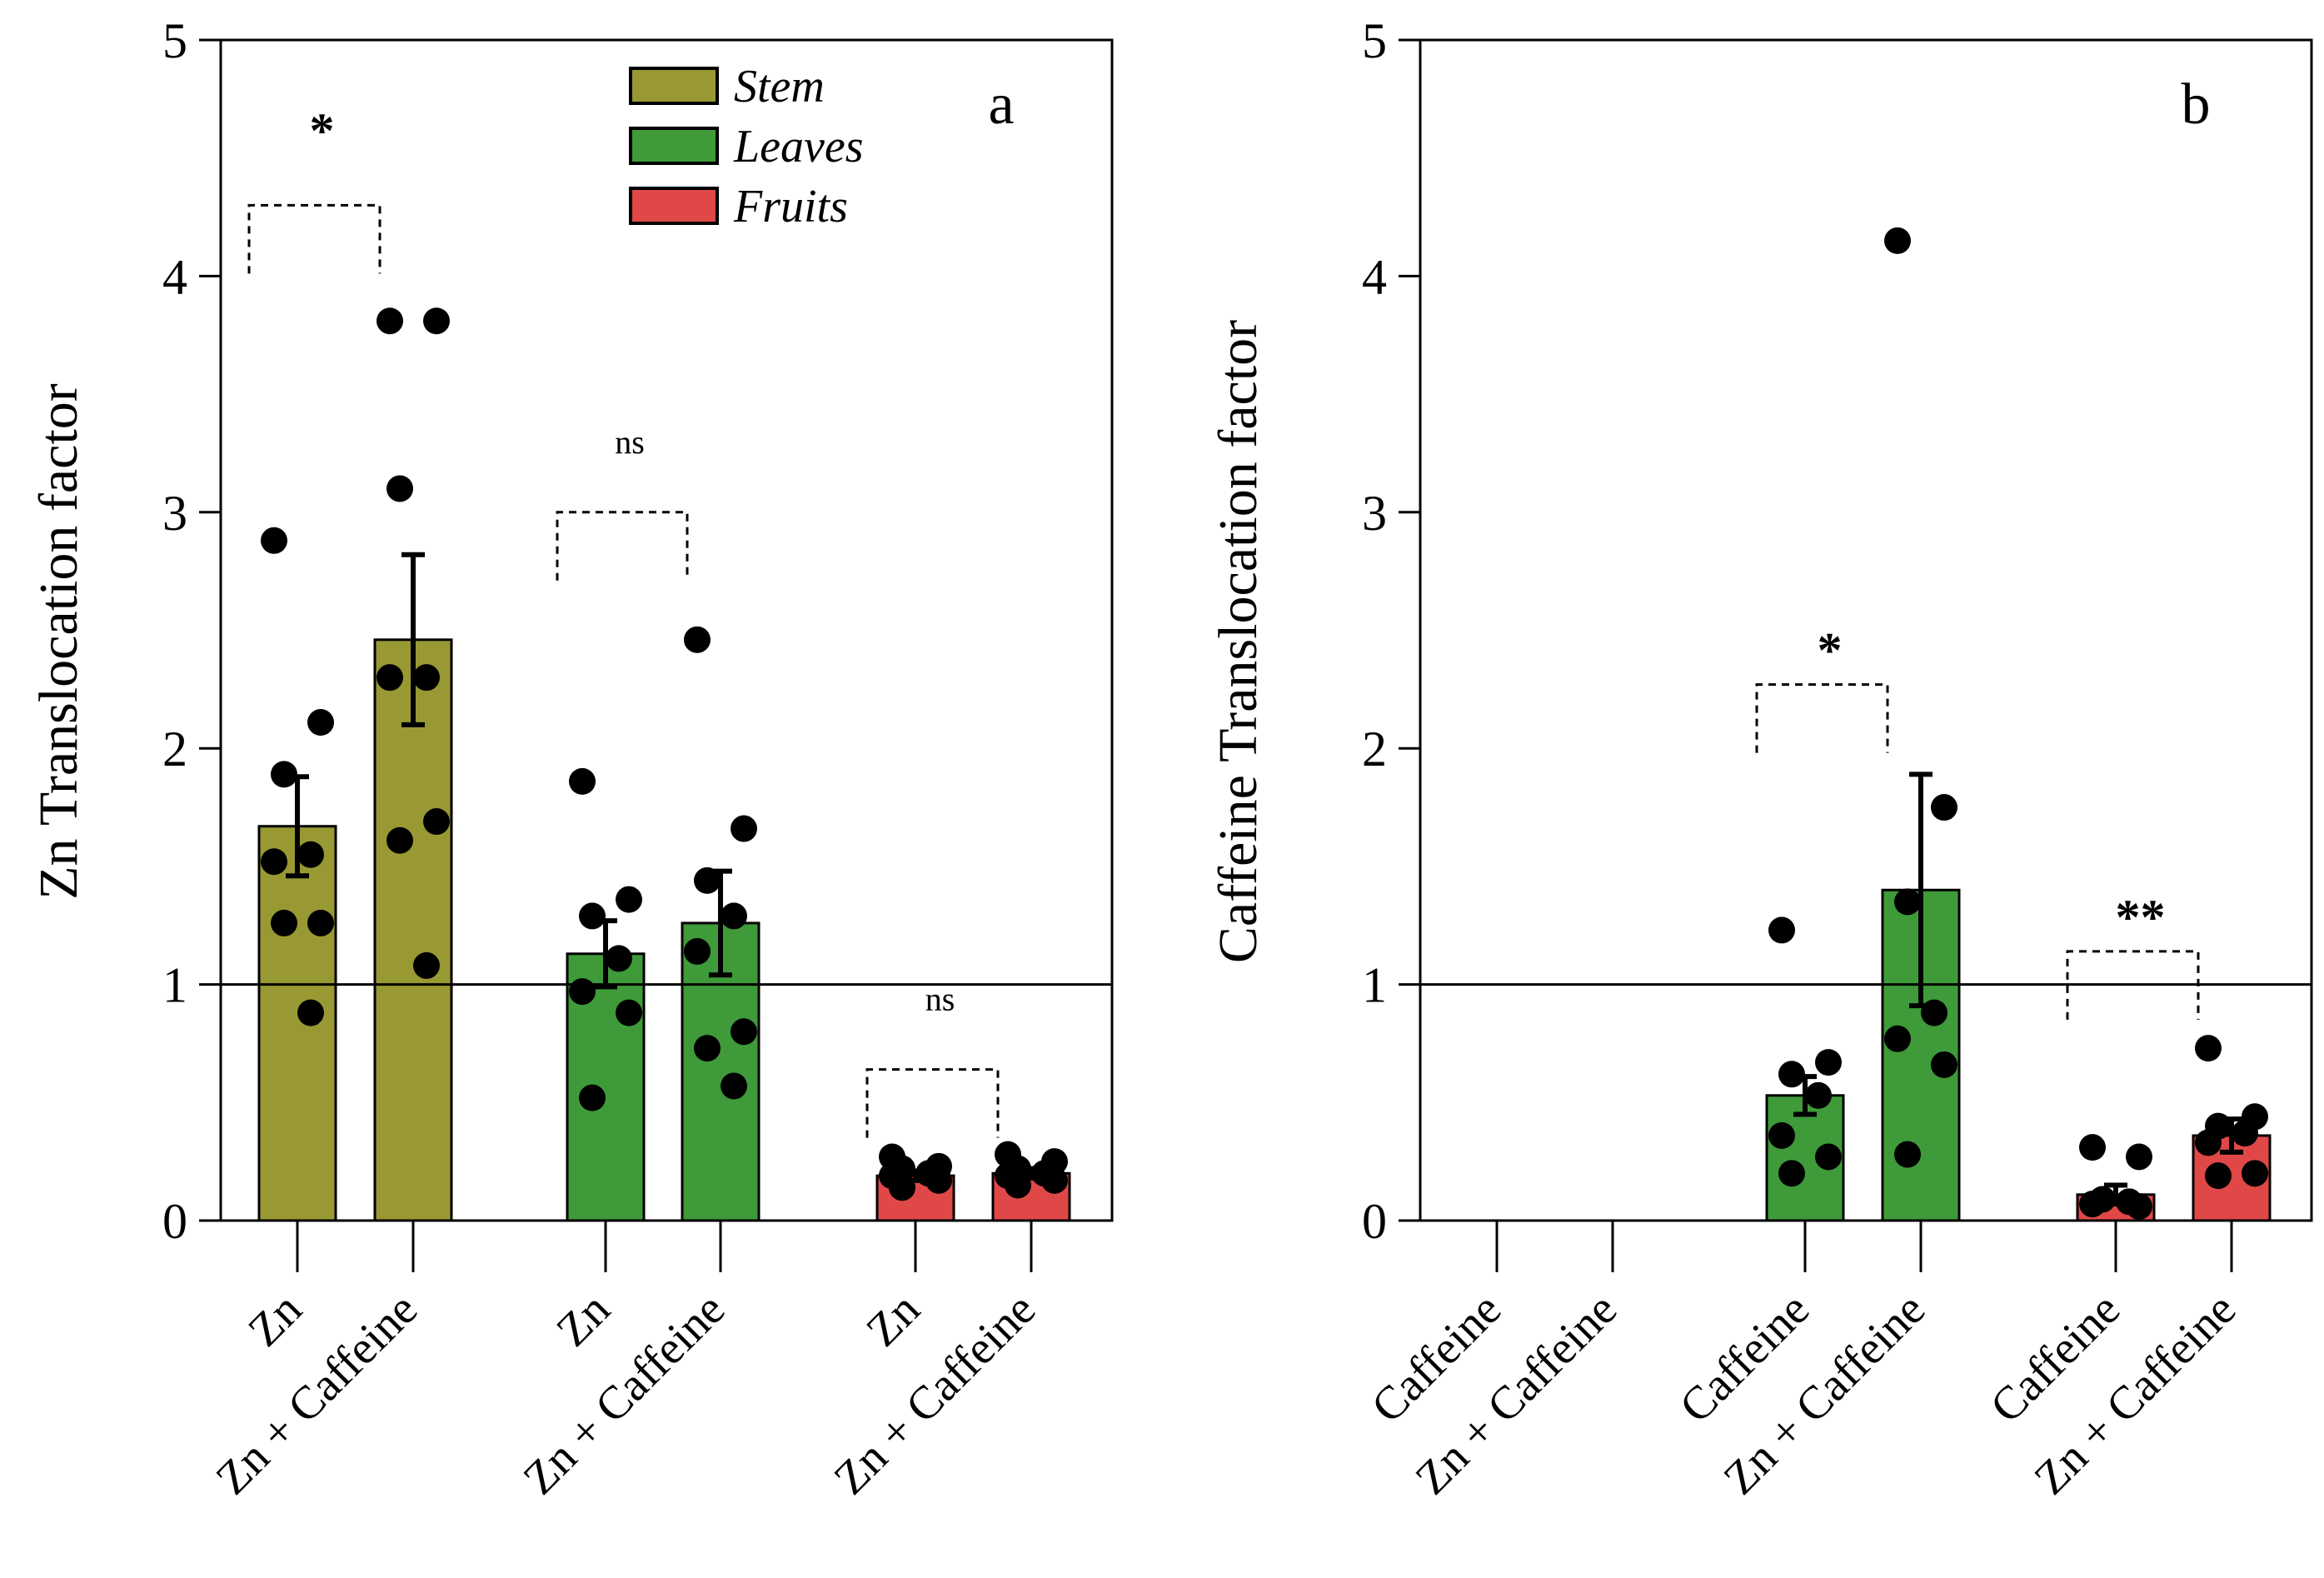 The height and width of the screenshot is (1578, 2324). I want to click on y-tick-label: 4, so click(1374, 276).